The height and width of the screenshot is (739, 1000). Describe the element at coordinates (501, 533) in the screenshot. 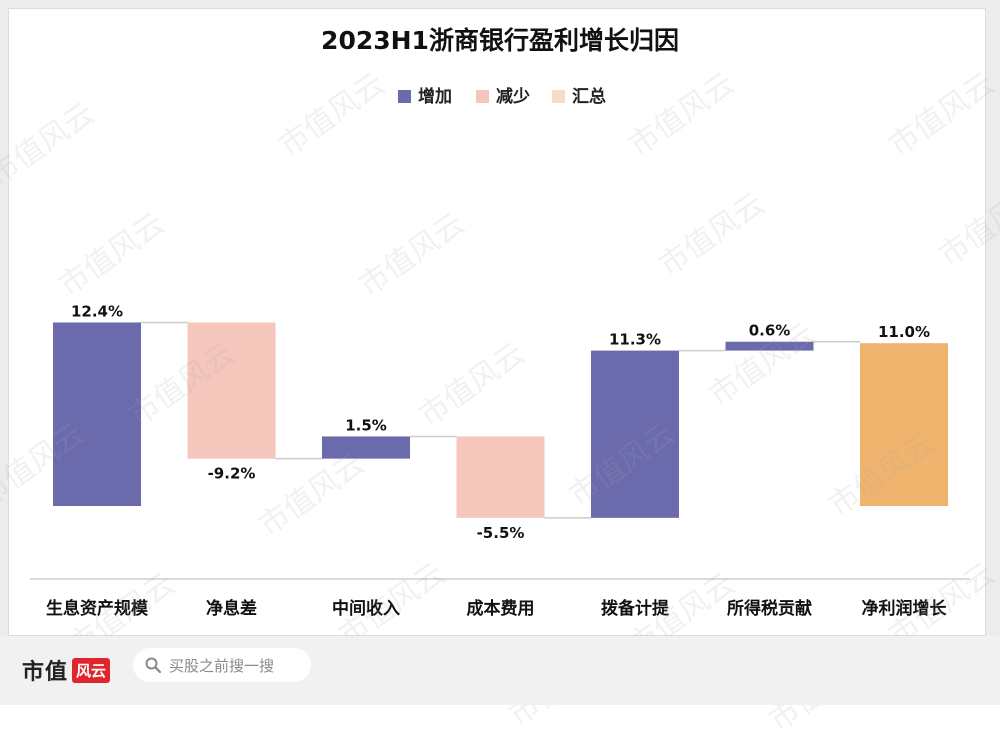

I see `value-label-3: -5.5%` at that location.